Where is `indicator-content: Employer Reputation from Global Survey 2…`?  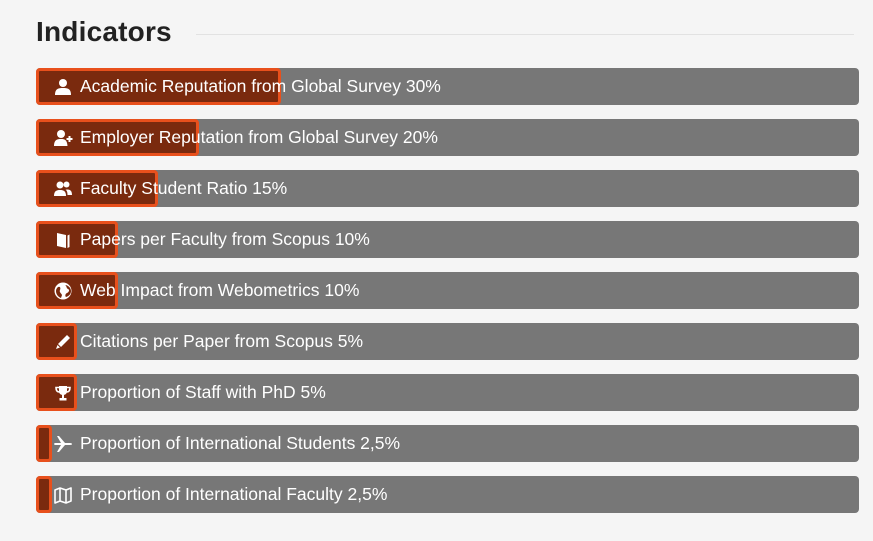
indicator-content: Employer Reputation from Global Survey 2… is located at coordinates (245, 137).